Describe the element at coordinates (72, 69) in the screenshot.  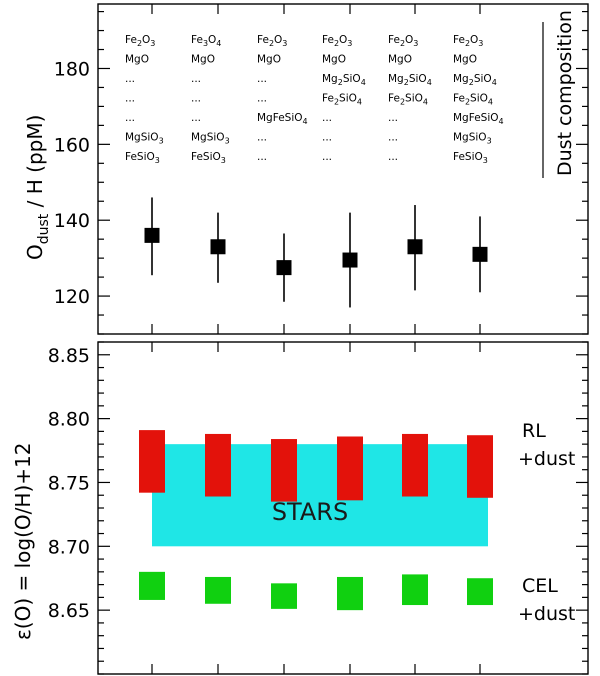
I see `top-y-tick-label: 180` at that location.